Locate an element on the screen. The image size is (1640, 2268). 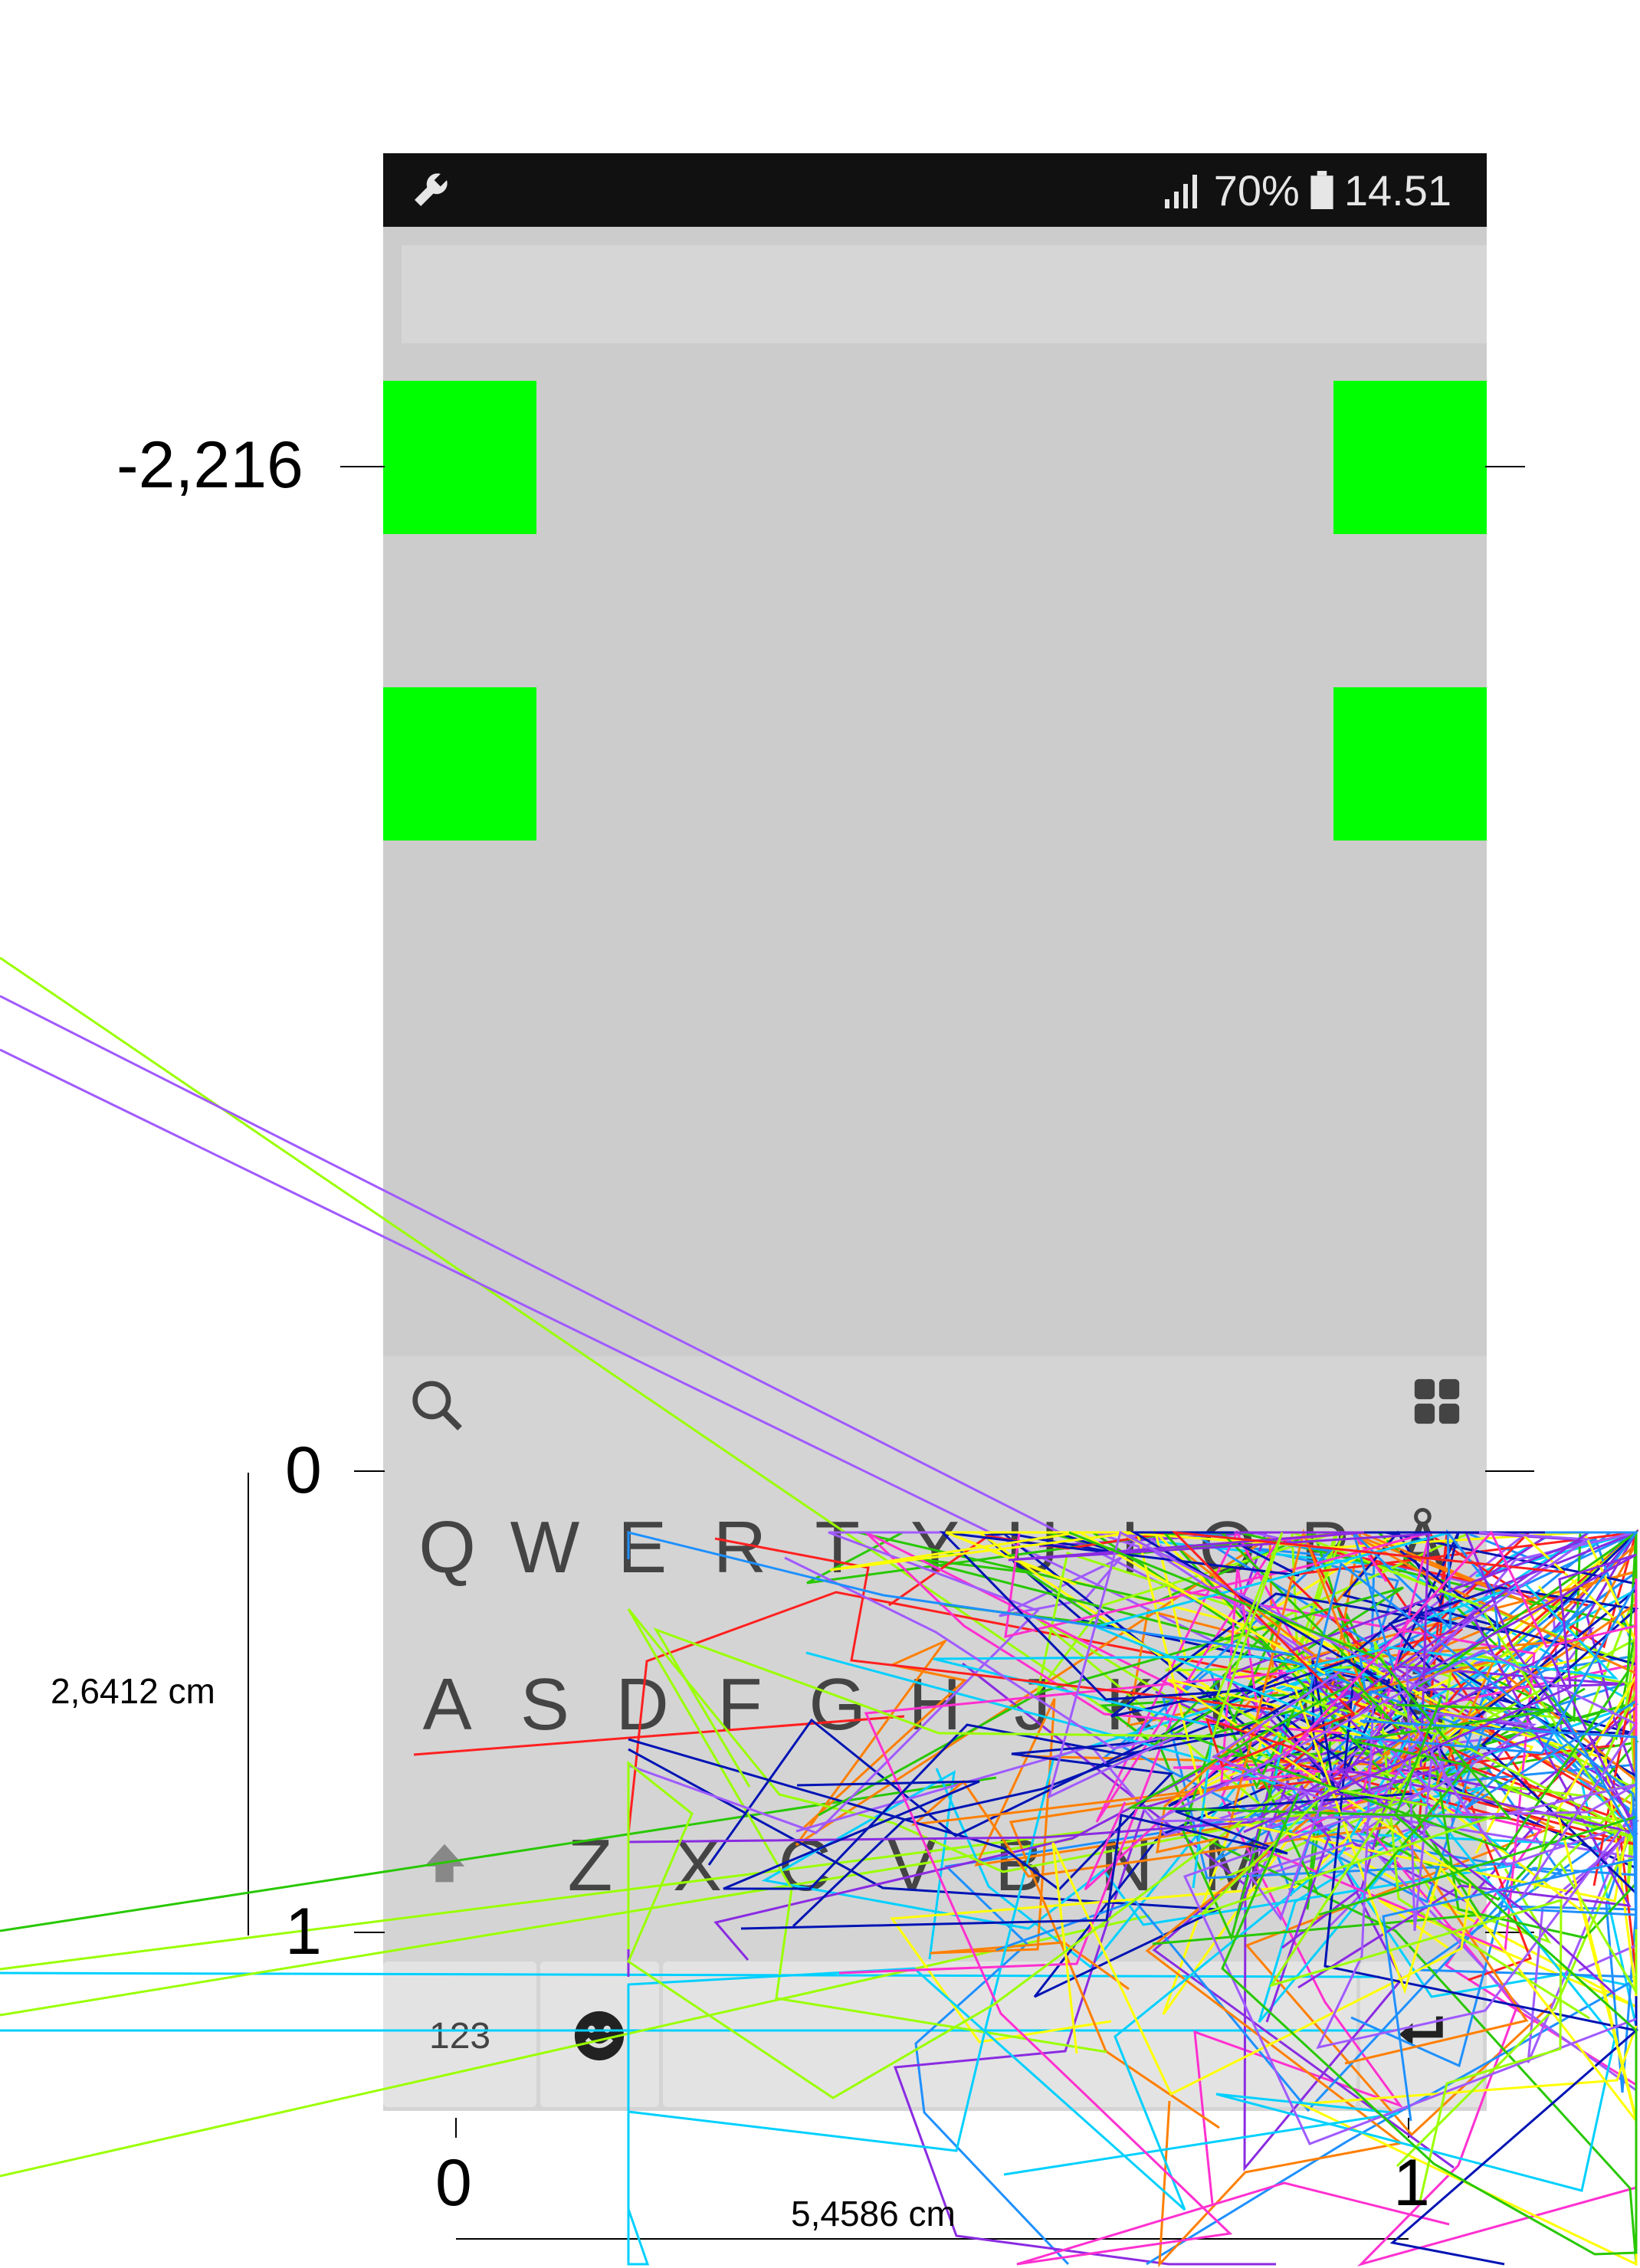
key-1-4: T is located at coordinates (838, 1547).